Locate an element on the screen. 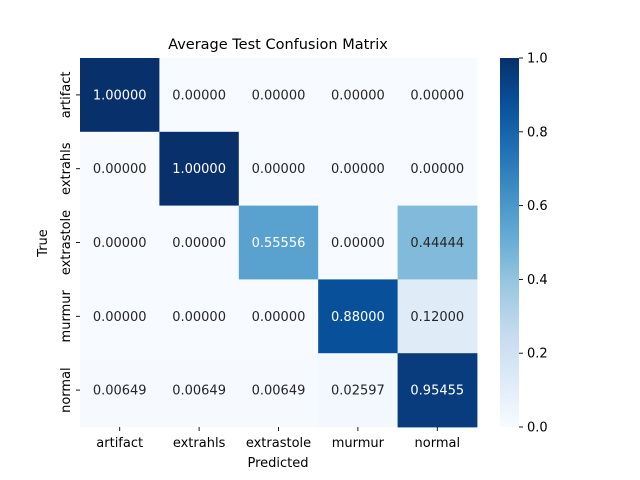 The height and width of the screenshot is (480, 640). cell-value-label: 0.02597 is located at coordinates (358, 391).